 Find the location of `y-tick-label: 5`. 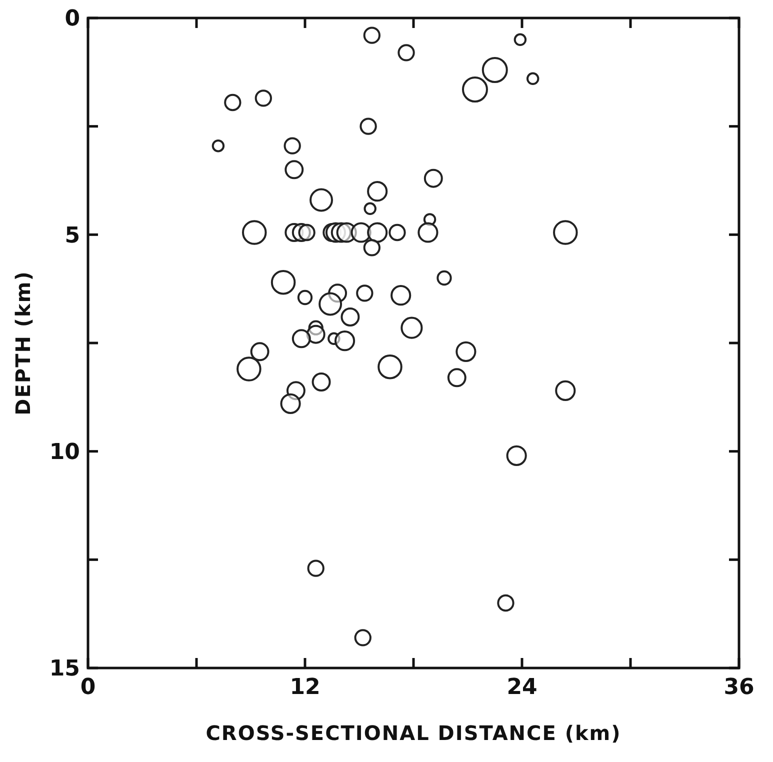

y-tick-label: 5 is located at coordinates (72, 235).